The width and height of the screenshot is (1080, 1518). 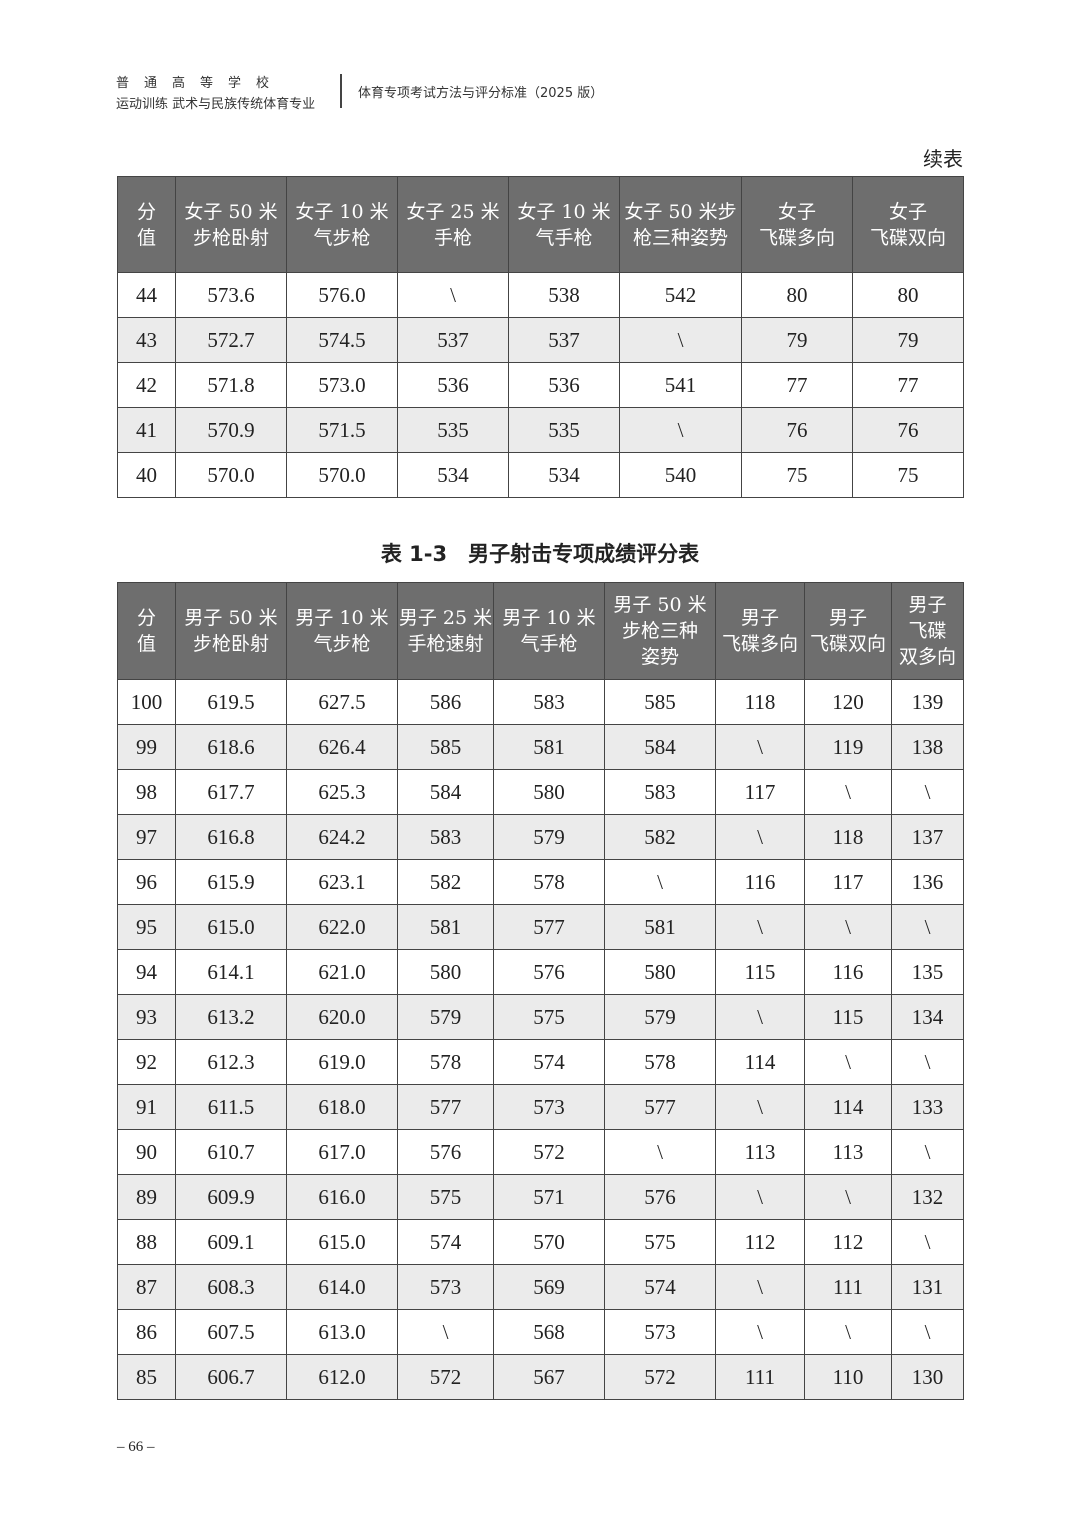 What do you see at coordinates (908, 475) in the screenshot?
I see `data-cell: 75` at bounding box center [908, 475].